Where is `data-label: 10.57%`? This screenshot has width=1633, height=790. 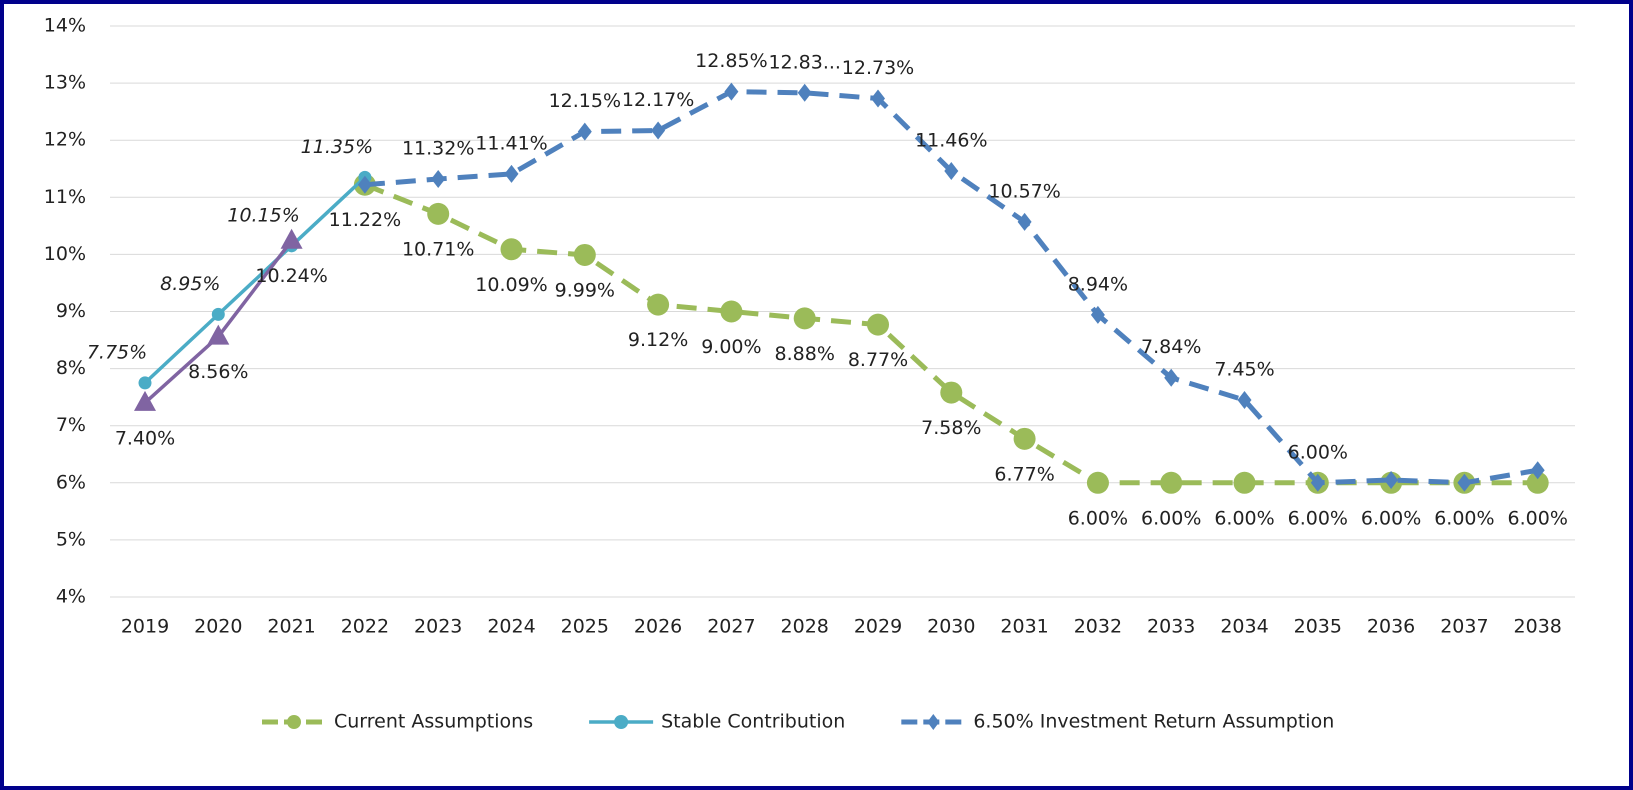 data-label: 10.57% is located at coordinates (1024, 191).